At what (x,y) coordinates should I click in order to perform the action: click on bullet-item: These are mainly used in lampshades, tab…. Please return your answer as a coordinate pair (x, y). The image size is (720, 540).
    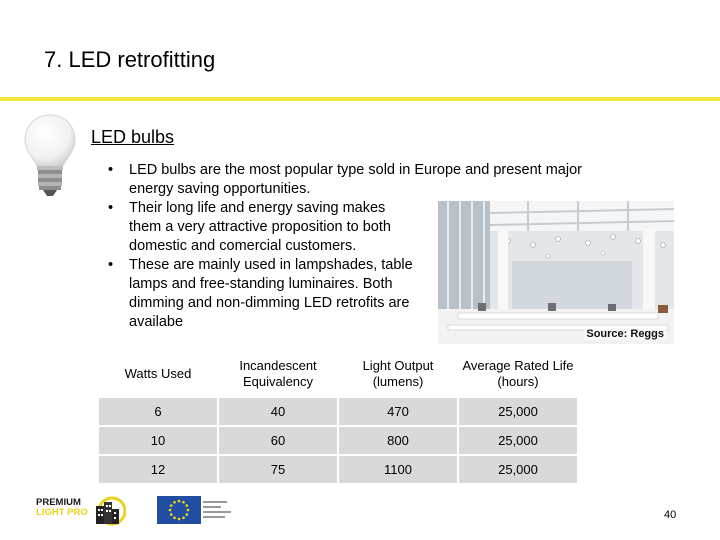
    Looking at the image, I should click on (266, 294).